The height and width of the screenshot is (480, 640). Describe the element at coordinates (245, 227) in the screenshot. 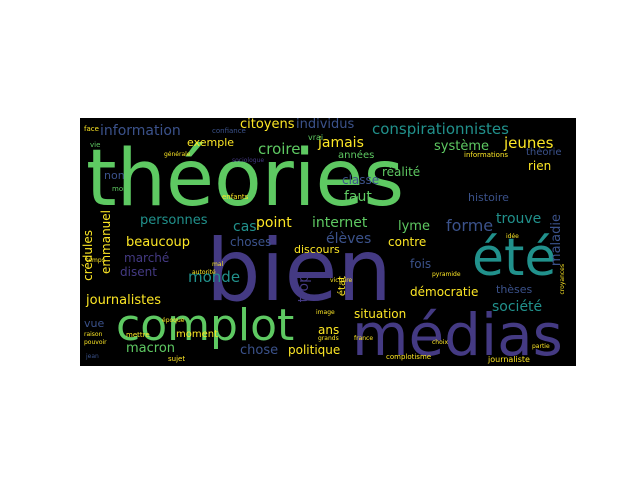

I see `word-cas: cas` at that location.